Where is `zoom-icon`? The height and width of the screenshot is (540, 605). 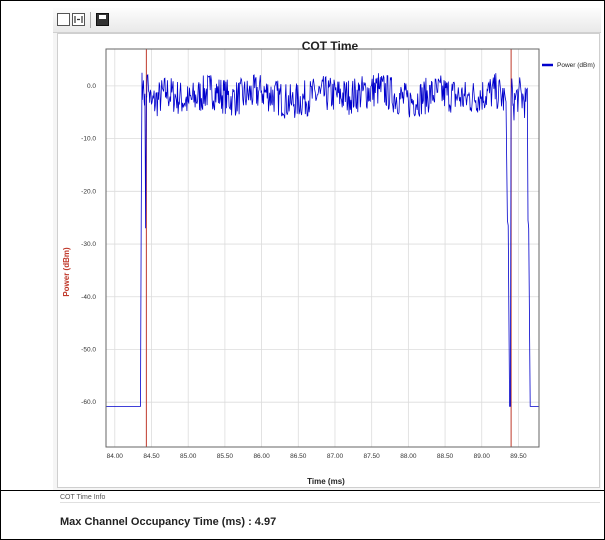 zoom-icon is located at coordinates (78, 19).